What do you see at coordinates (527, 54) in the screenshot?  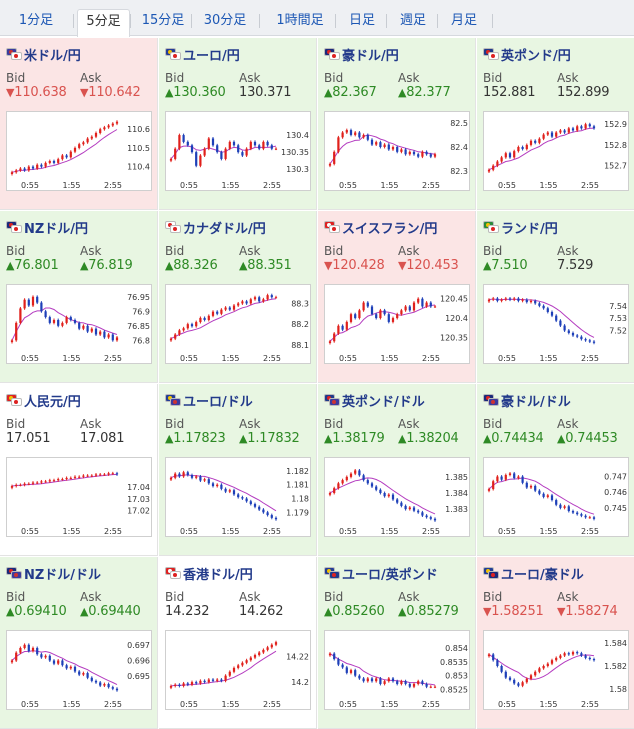 I see `pair-title-link: 英ポンド/円` at bounding box center [527, 54].